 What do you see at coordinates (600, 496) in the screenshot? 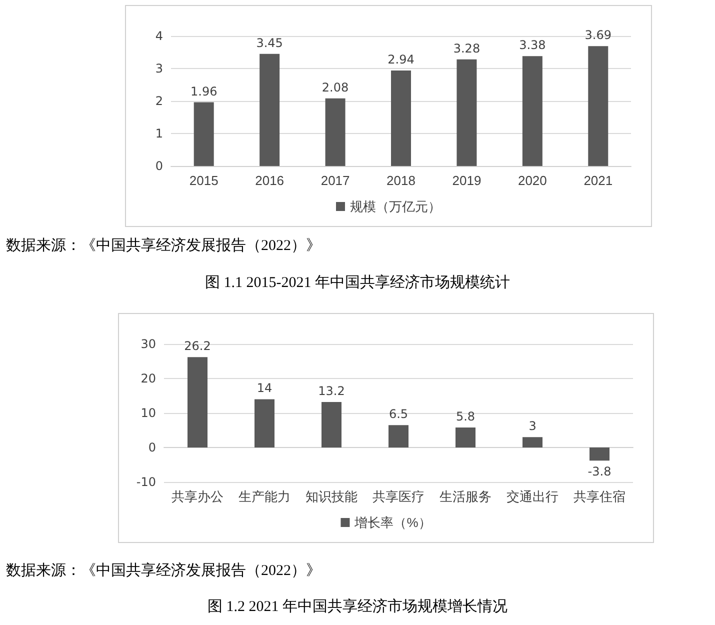
I see `x-tick-label: 共享住宿` at bounding box center [600, 496].